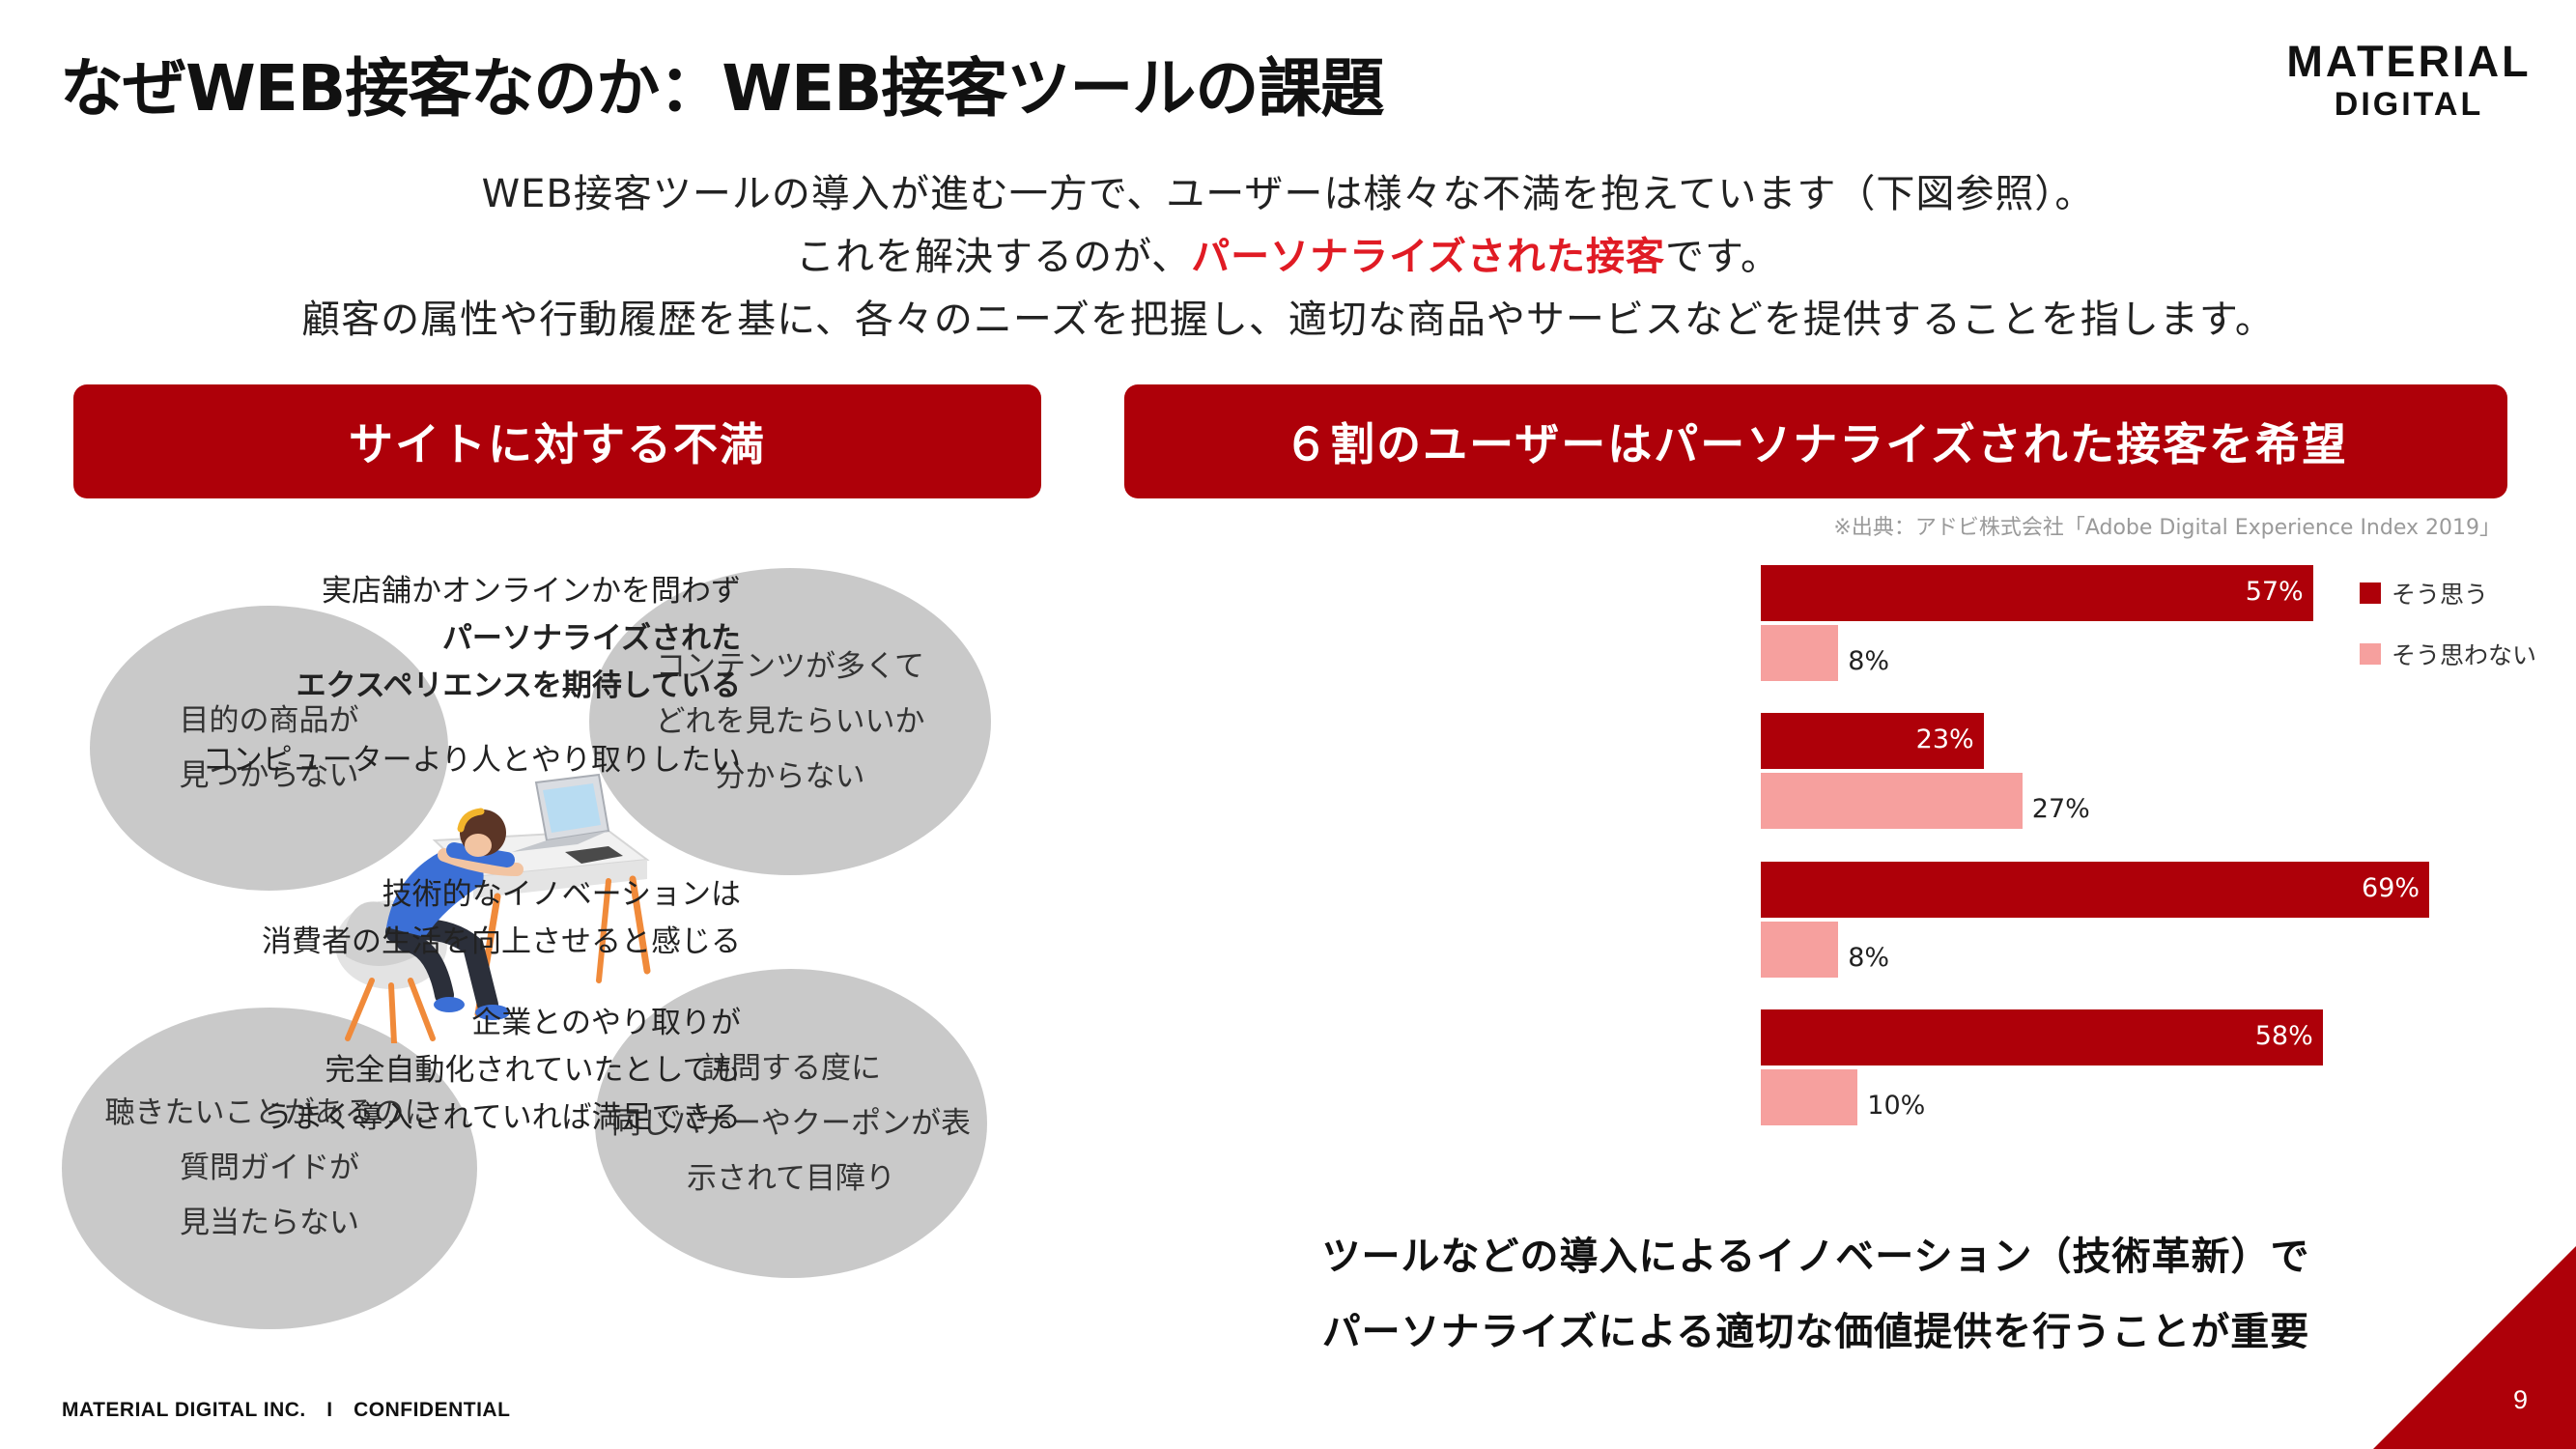  I want to click on category-line: コンピューターより人とやり取りしたい, so click(471, 760).